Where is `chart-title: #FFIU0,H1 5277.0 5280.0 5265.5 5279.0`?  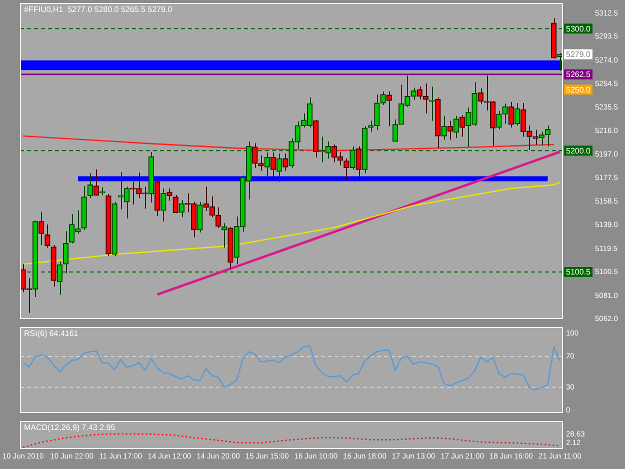
chart-title: #FFIU0,H1 5277.0 5280.0 5265.5 5279.0 is located at coordinates (98, 9).